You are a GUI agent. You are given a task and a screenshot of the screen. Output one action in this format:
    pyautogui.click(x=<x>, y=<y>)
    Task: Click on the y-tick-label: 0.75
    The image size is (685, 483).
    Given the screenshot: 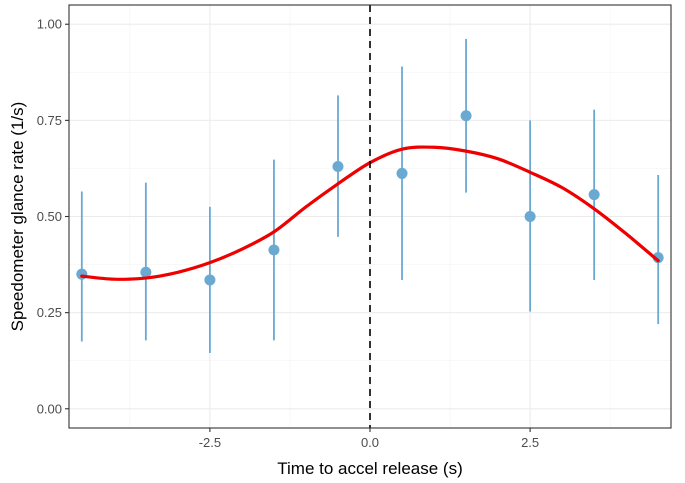 What is the action you would take?
    pyautogui.click(x=49, y=120)
    